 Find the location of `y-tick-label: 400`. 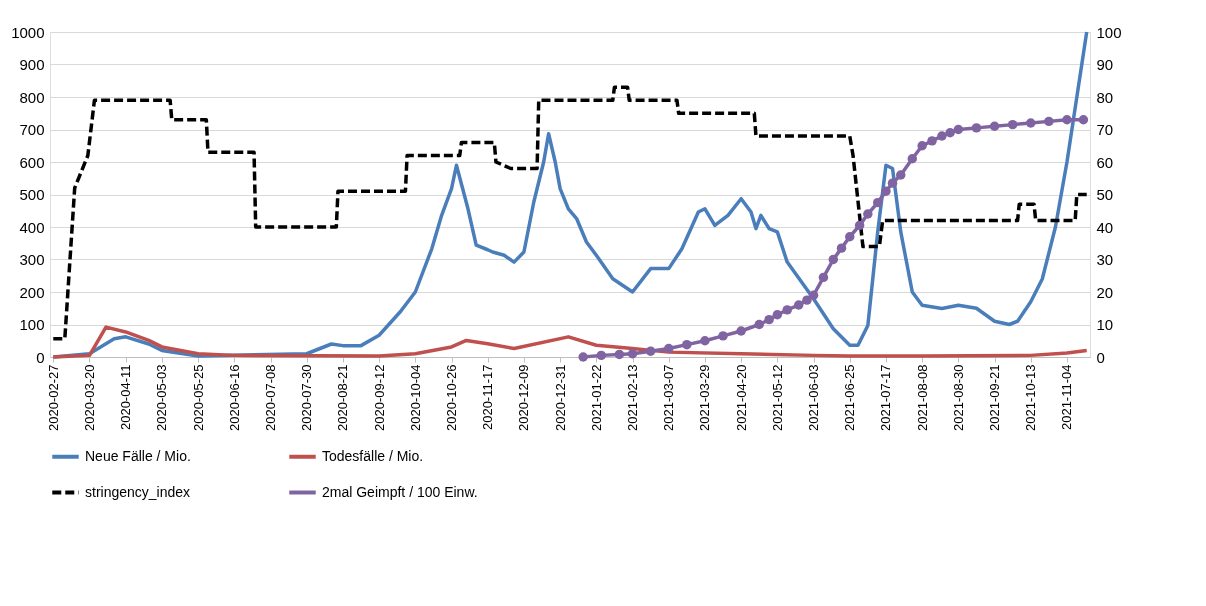

y-tick-label: 400 is located at coordinates (32, 227).